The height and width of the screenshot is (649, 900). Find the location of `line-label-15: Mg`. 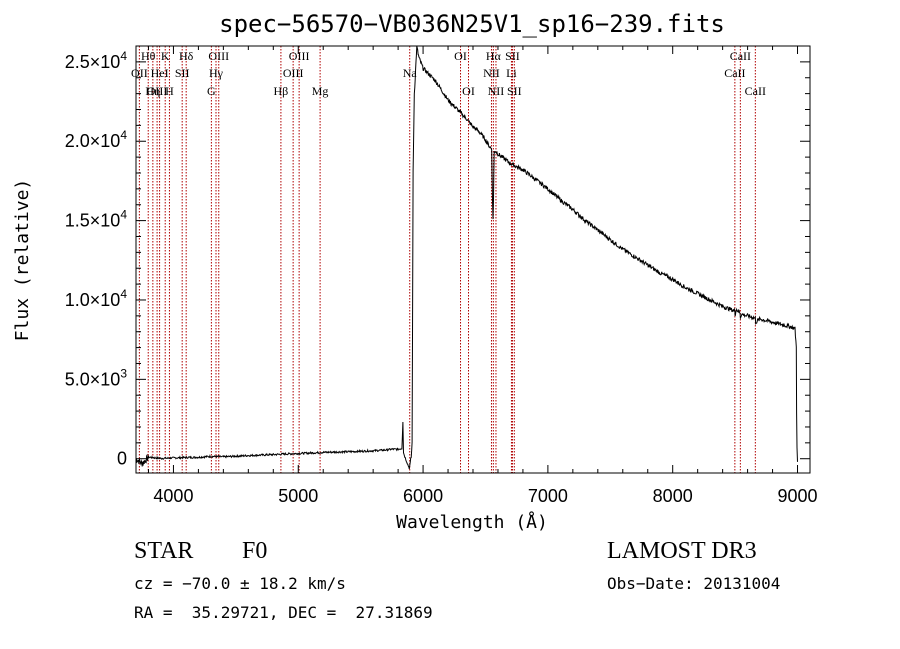

line-label-15: Mg is located at coordinates (320, 91).